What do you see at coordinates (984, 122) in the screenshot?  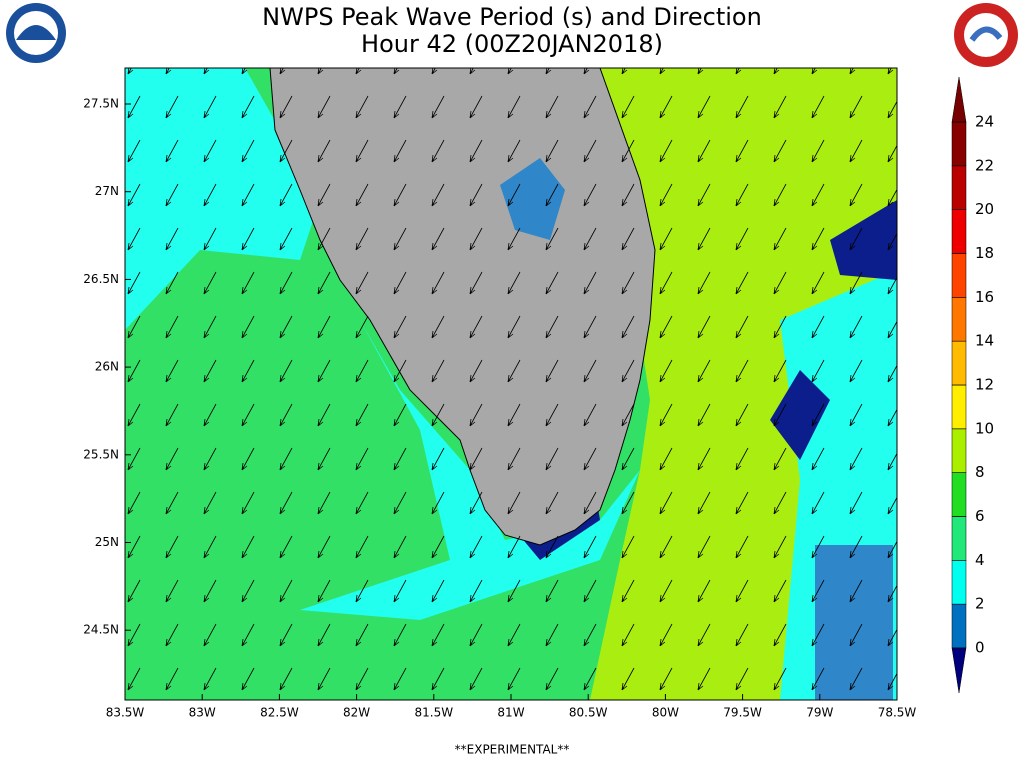 I see `colorbar-label: 24` at bounding box center [984, 122].